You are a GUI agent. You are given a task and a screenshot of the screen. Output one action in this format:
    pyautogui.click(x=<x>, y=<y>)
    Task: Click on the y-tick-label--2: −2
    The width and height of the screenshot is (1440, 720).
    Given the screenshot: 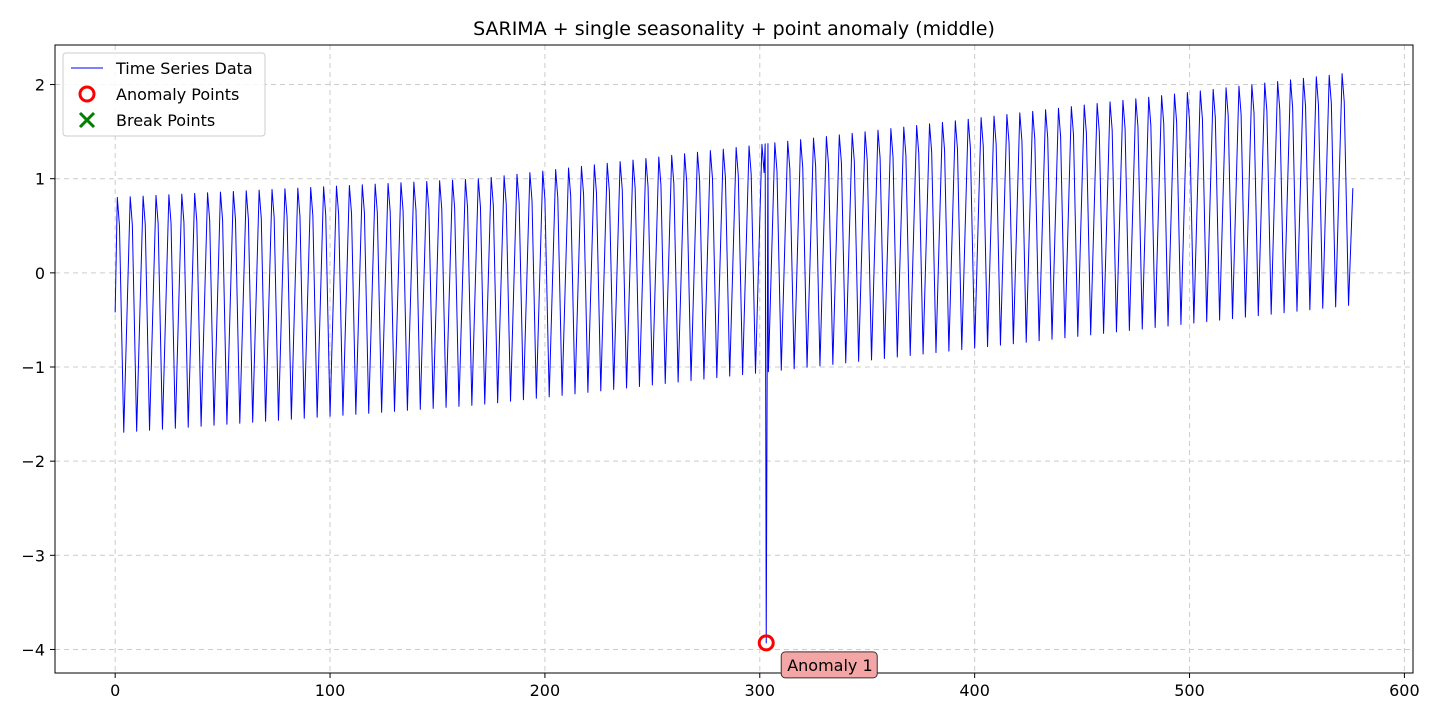 What is the action you would take?
    pyautogui.click(x=33, y=461)
    